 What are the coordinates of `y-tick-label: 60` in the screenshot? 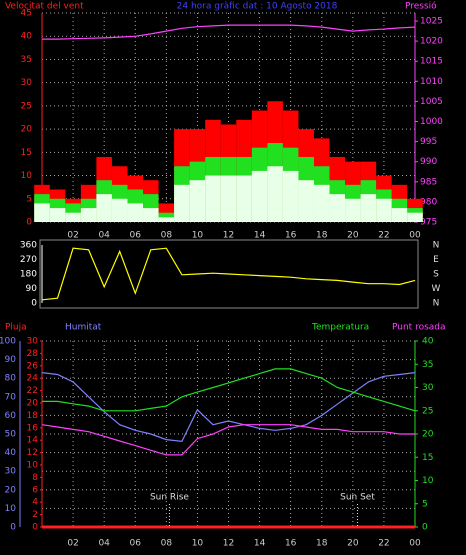 It's located at (11, 416).